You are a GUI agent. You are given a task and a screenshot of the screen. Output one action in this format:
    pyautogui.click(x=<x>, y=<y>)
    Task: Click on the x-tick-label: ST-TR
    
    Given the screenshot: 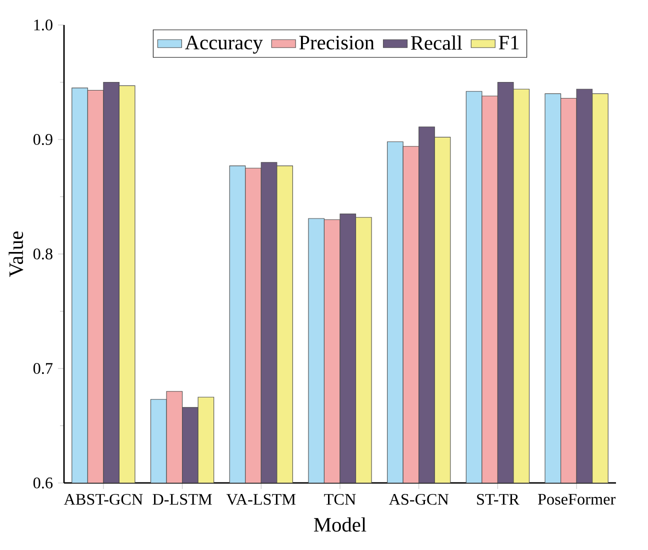 What is the action you would take?
    pyautogui.click(x=498, y=499)
    